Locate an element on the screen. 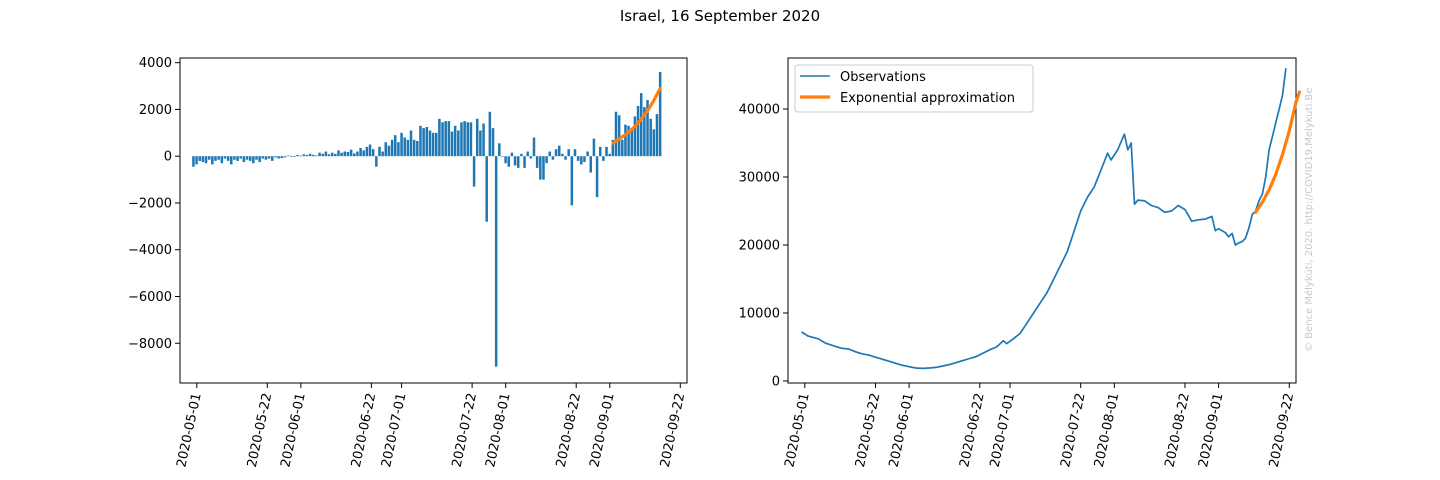  left-fit-group is located at coordinates (636, 115).